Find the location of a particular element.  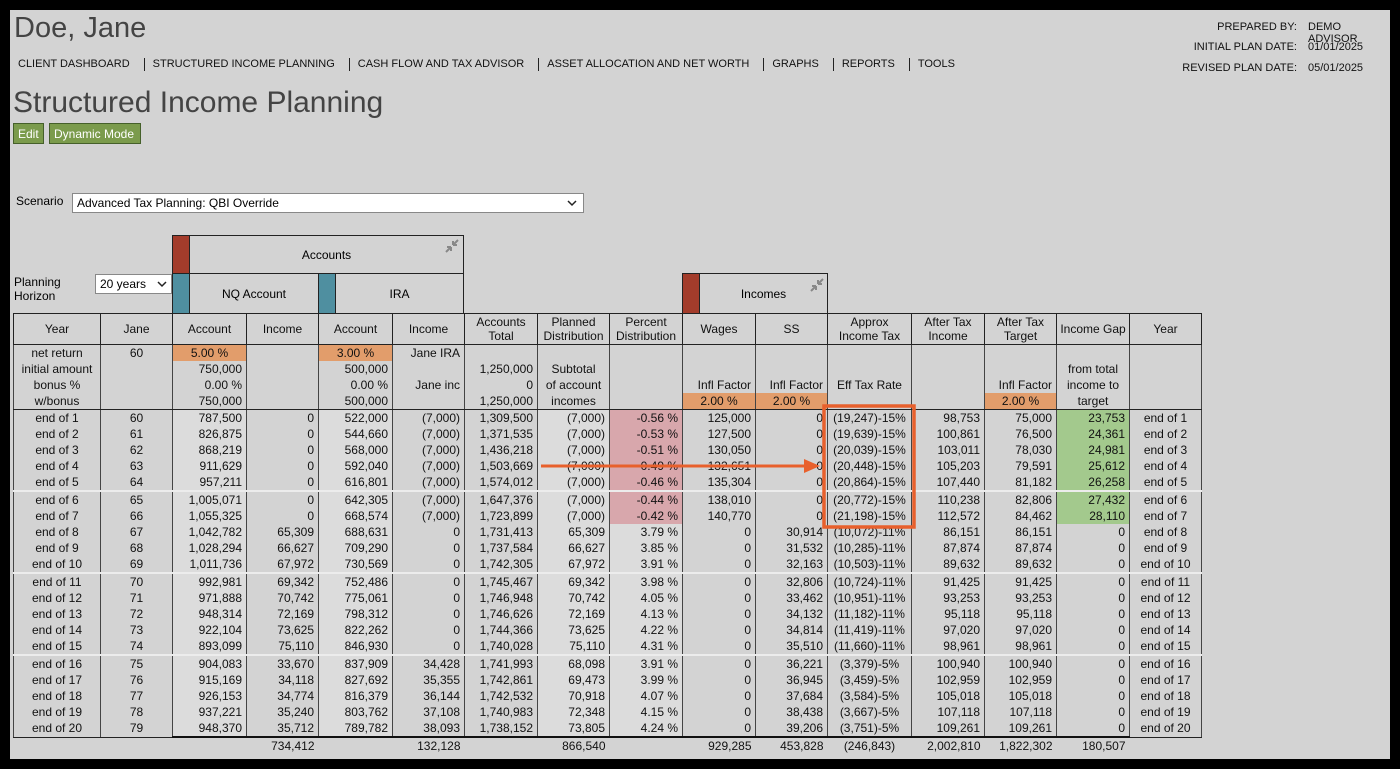

table-cell: 73,625 is located at coordinates (573, 630).